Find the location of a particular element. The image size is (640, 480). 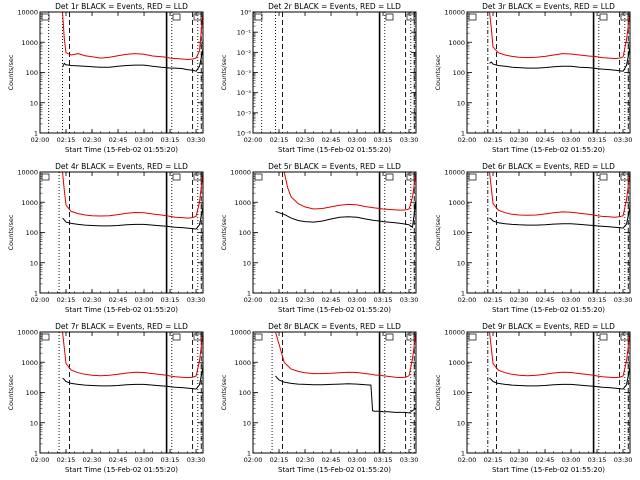

panel-title: Det 6r BLACK = Events, RED = LLD is located at coordinates (548, 166).